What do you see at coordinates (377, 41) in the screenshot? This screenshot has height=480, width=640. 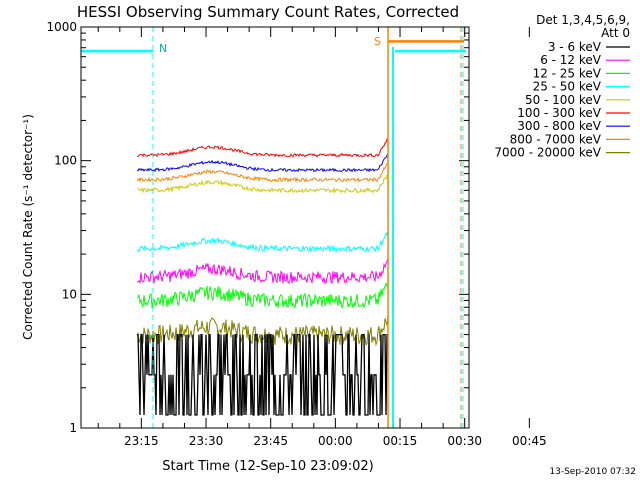 I see `flag-s-label: S` at bounding box center [377, 41].